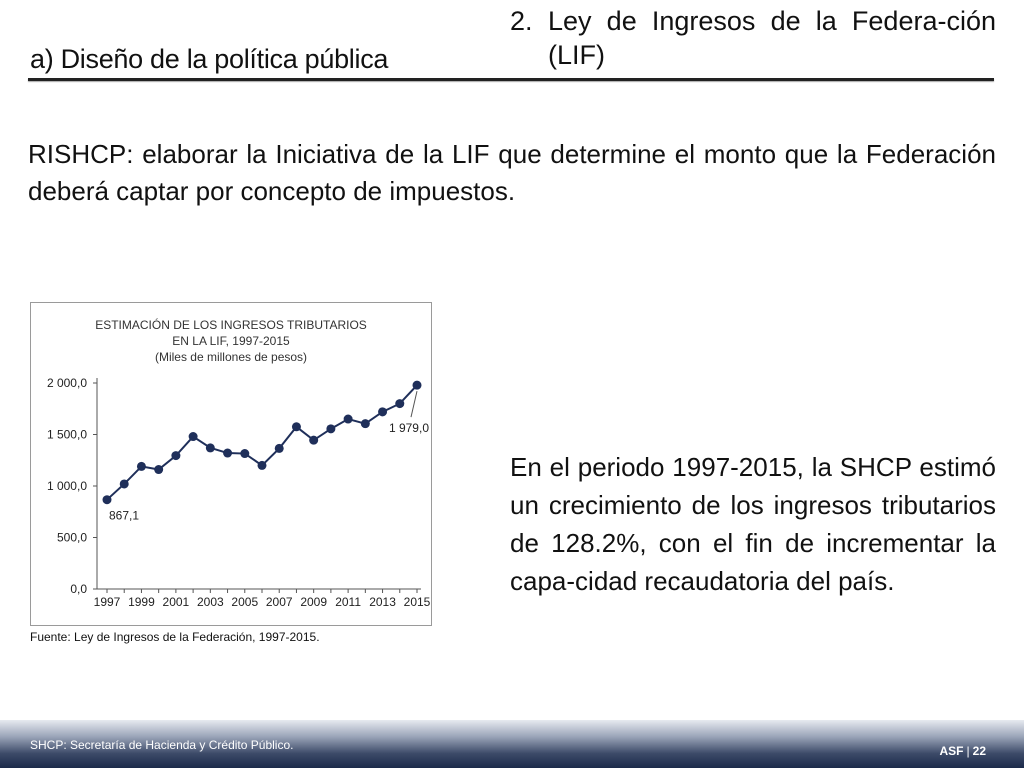  Describe the element at coordinates (951, 751) in the screenshot. I see `org-label: ASF` at that location.